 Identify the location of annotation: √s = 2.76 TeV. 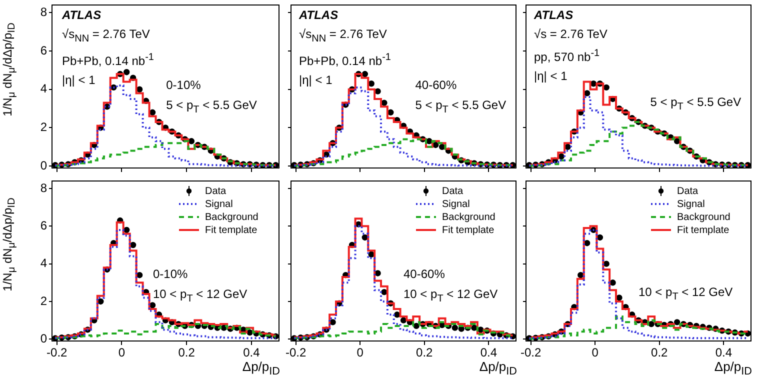
(571, 34).